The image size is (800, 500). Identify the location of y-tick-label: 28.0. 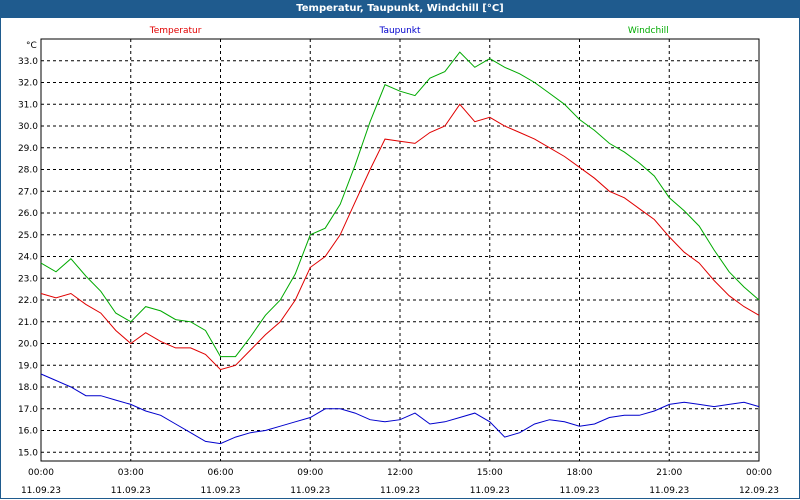
(28, 171).